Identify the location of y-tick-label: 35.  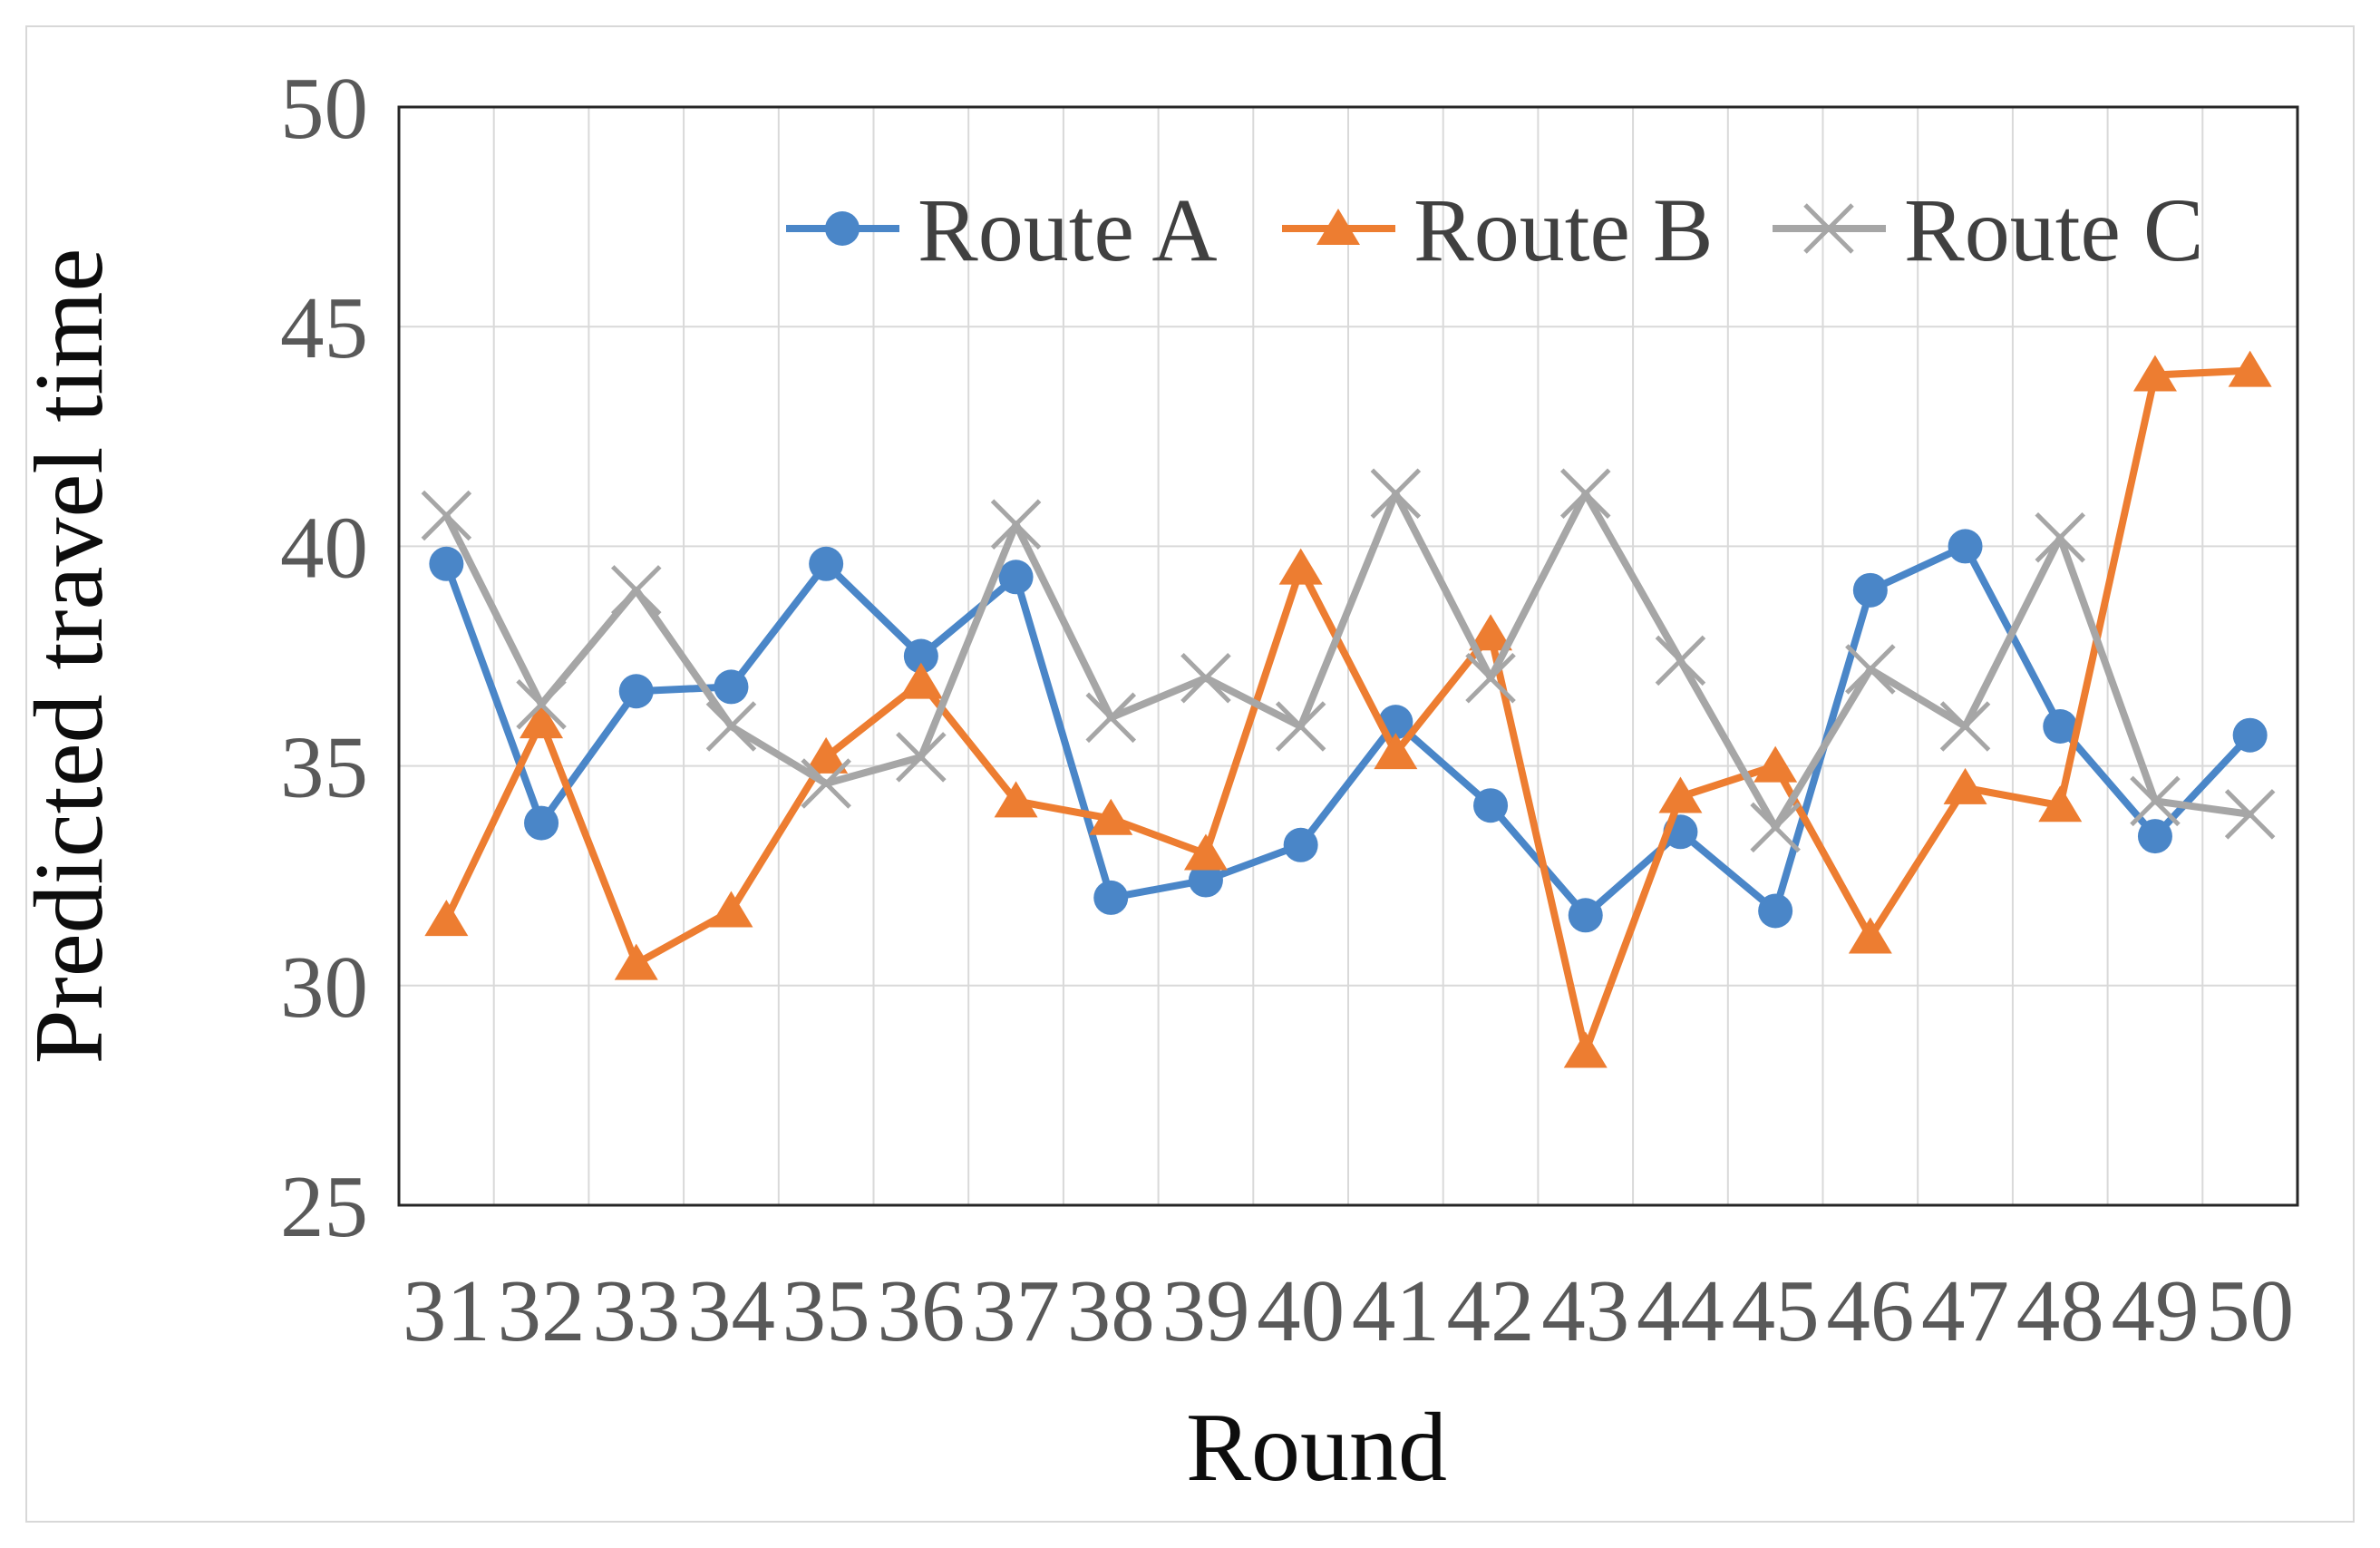
(324, 767).